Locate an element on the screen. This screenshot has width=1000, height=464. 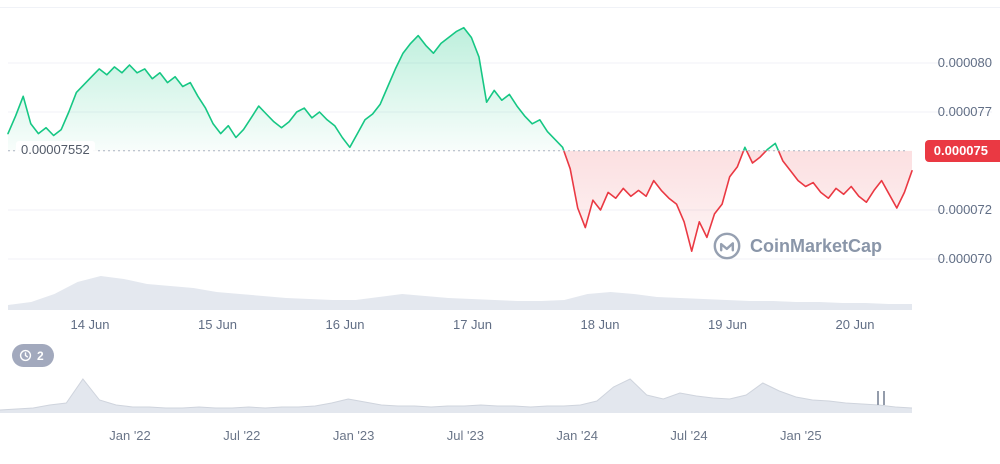
y-axis-label: 0.000070 is located at coordinates (964, 258).